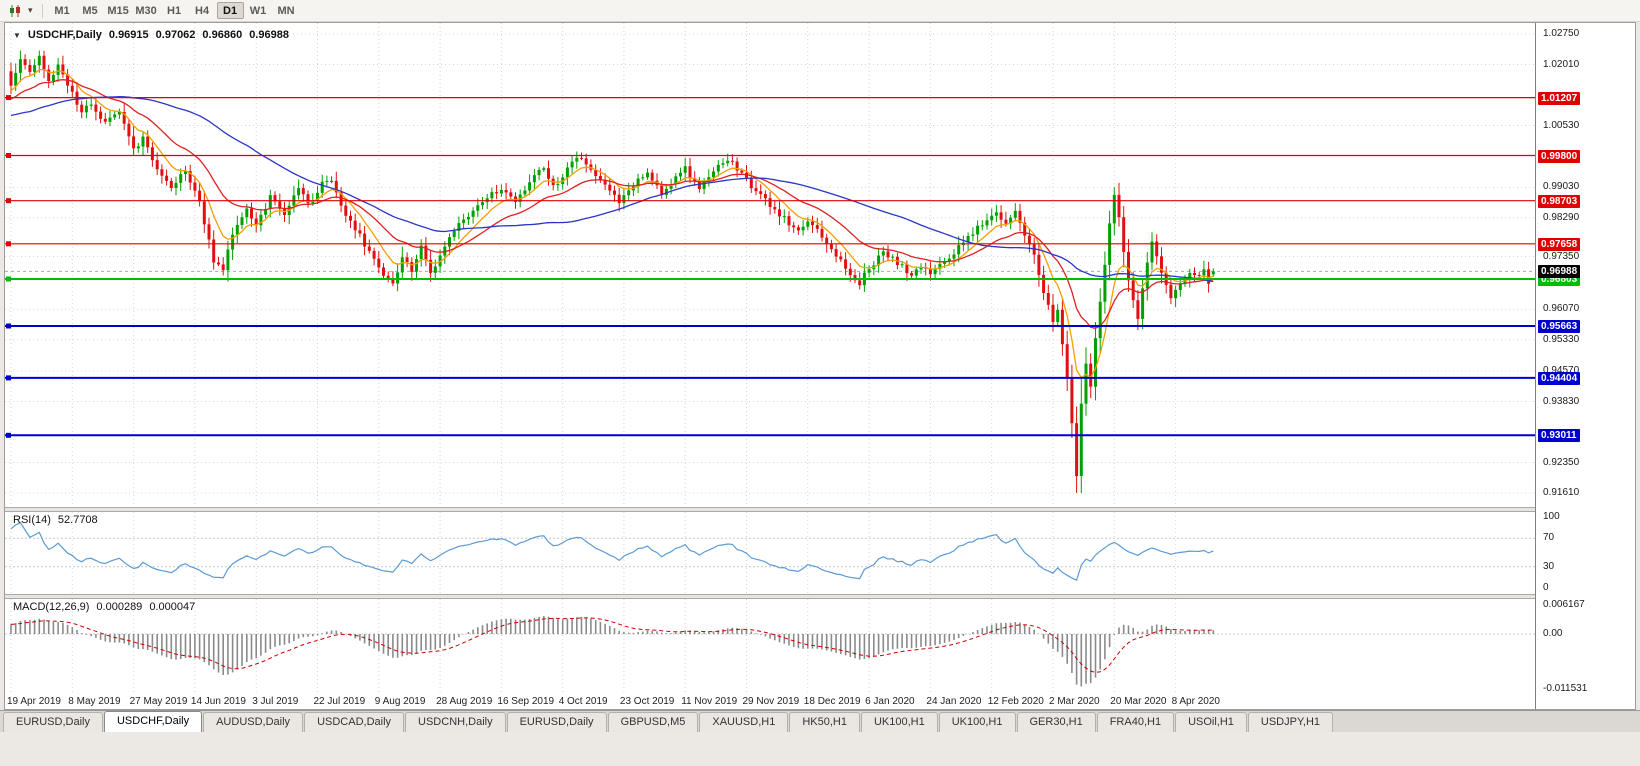 Image resolution: width=1640 pixels, height=766 pixels. Describe the element at coordinates (1074, 701) in the screenshot. I see `date-tick-label: 2 Mar 2020` at that location.